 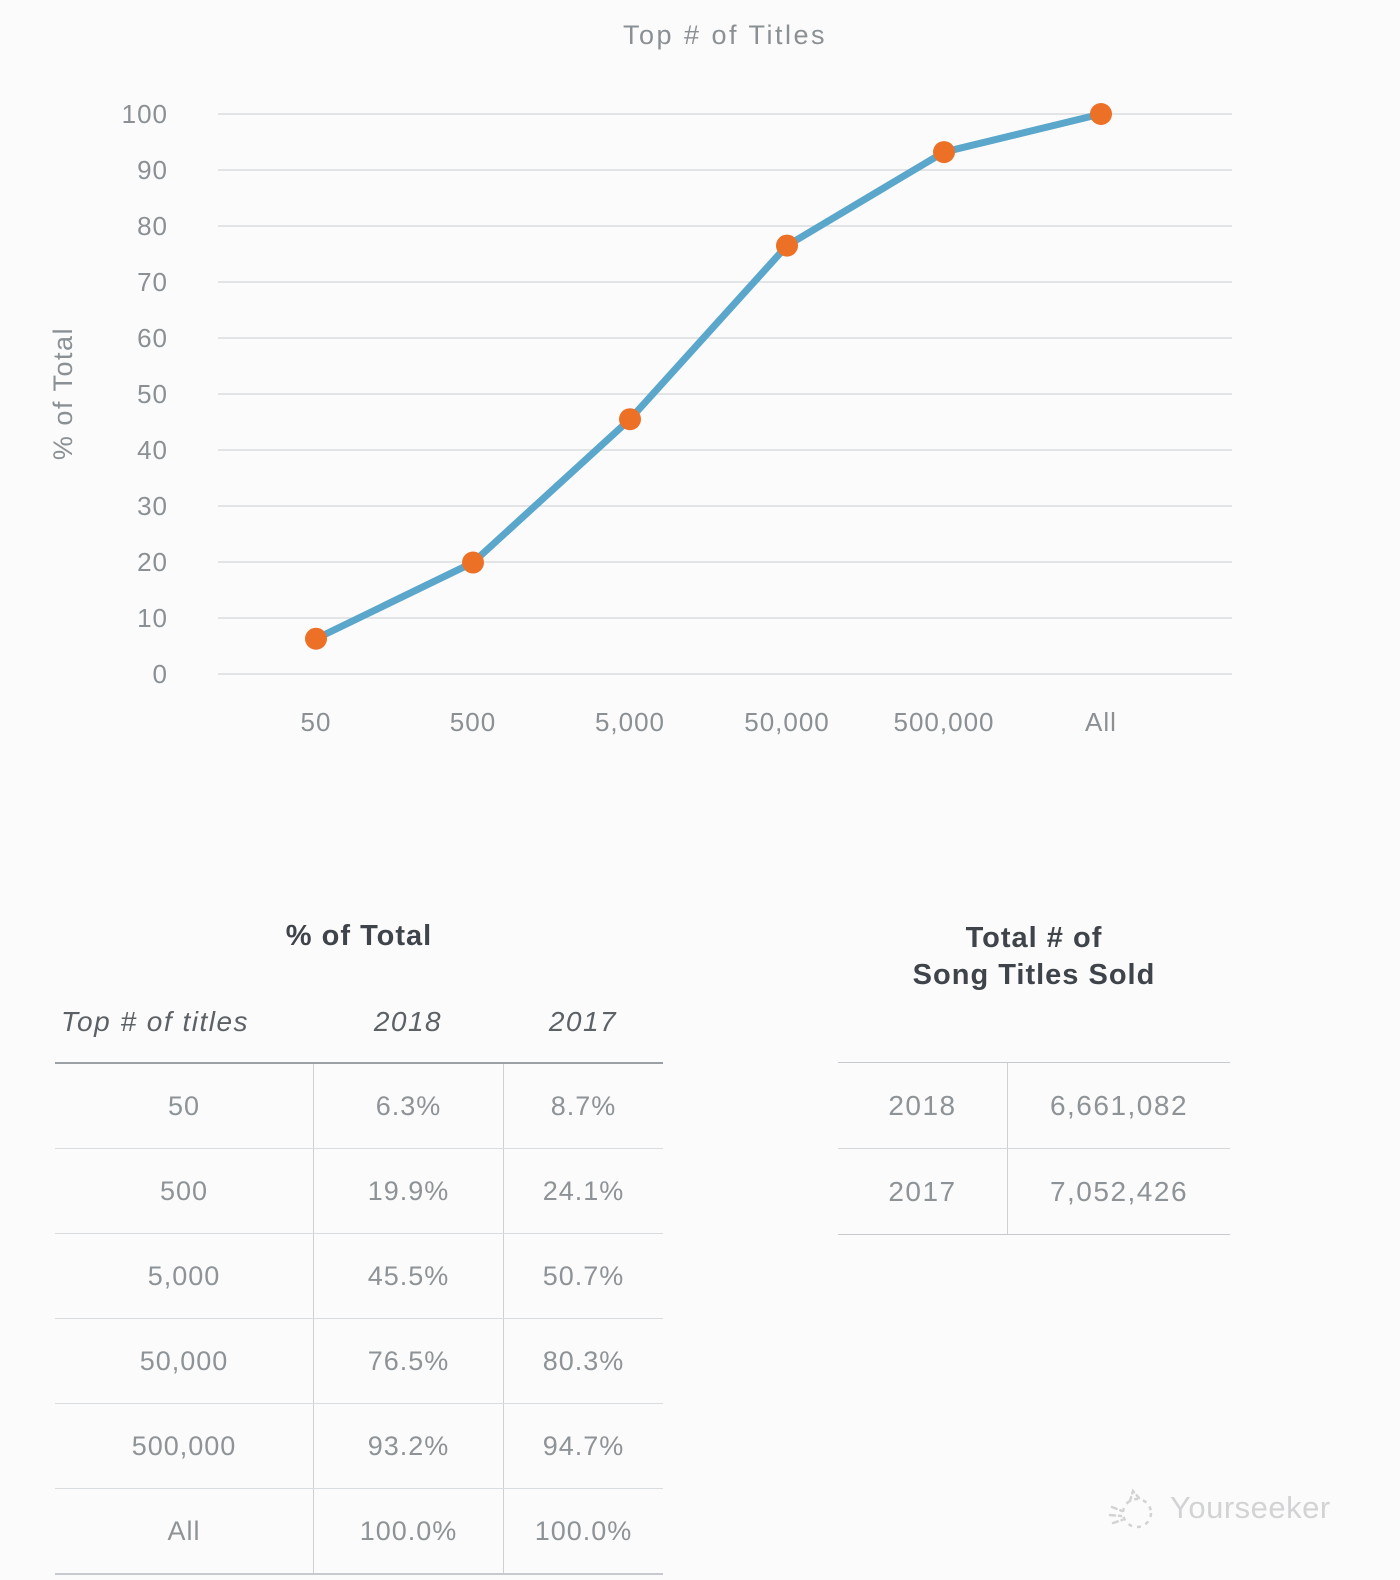 What do you see at coordinates (922, 1191) in the screenshot?
I see `totals-table-cell: 2017` at bounding box center [922, 1191].